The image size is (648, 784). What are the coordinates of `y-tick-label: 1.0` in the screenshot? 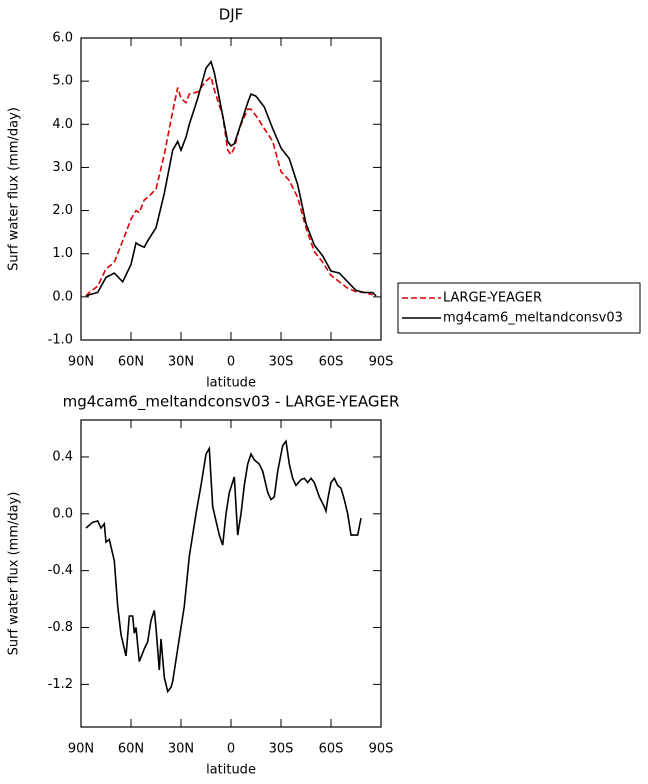 It's located at (62, 253).